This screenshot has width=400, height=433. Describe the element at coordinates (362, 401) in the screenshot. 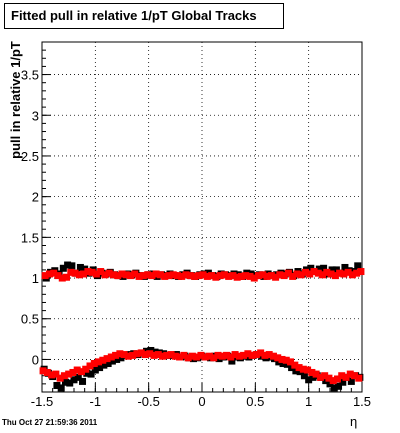

I see `x-tick-label: 1.5` at that location.